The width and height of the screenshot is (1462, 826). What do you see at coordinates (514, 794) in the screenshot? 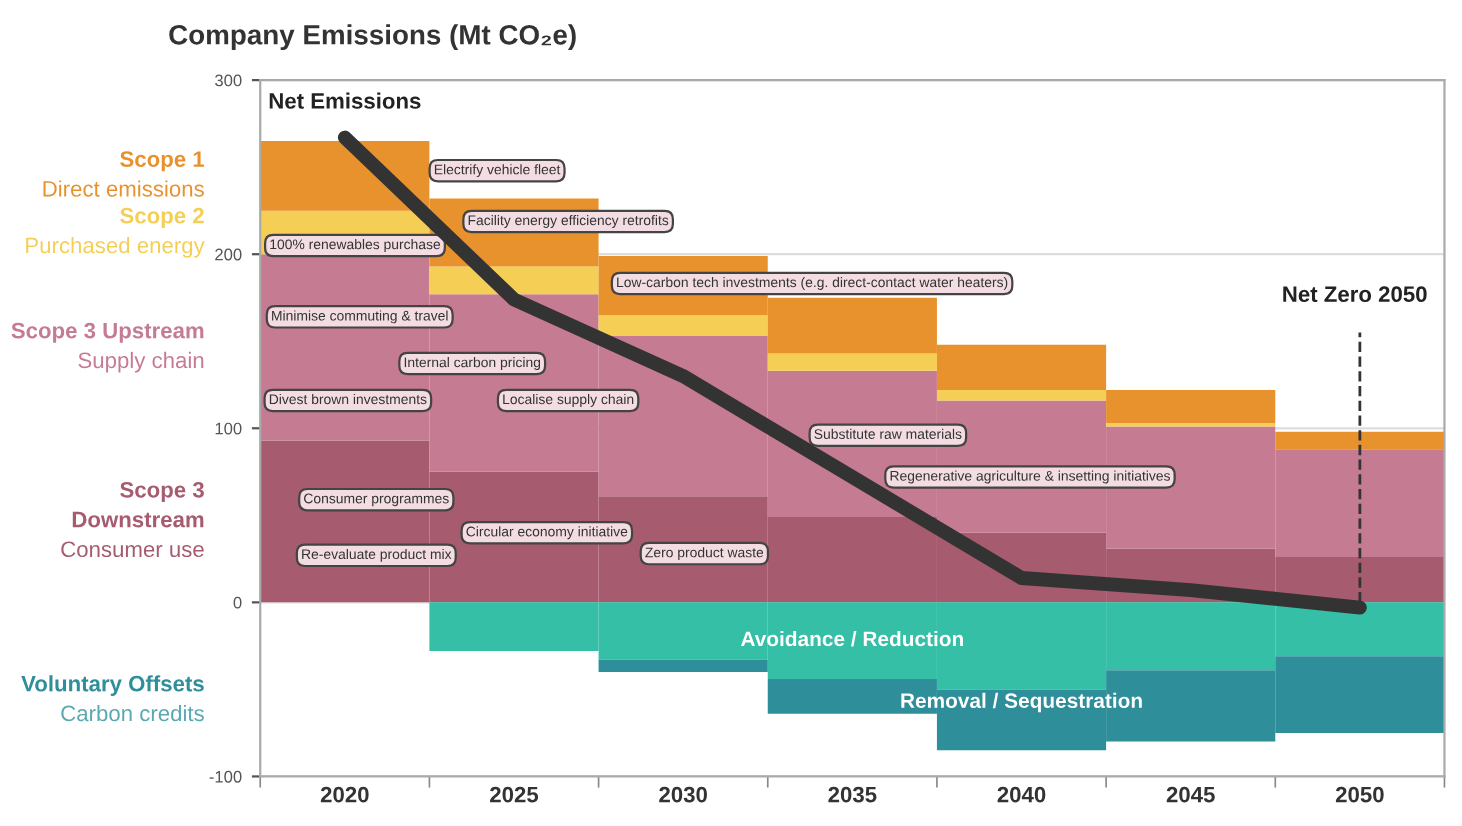
I see `x-tick-label: 2025` at bounding box center [514, 794].